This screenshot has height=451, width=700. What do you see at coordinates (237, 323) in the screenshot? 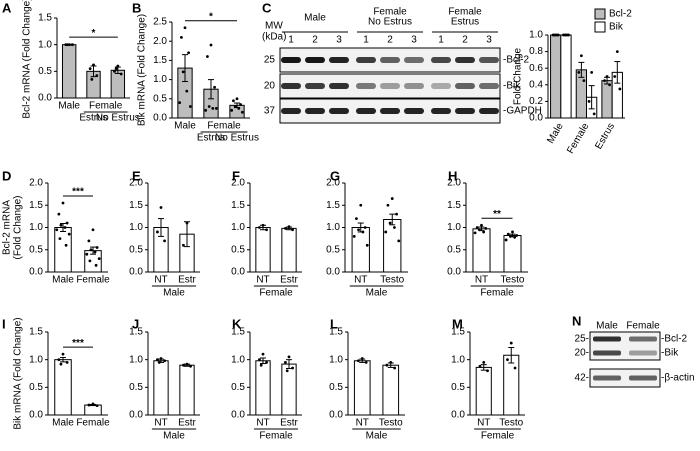
I see `panel-letter: K` at bounding box center [237, 323].